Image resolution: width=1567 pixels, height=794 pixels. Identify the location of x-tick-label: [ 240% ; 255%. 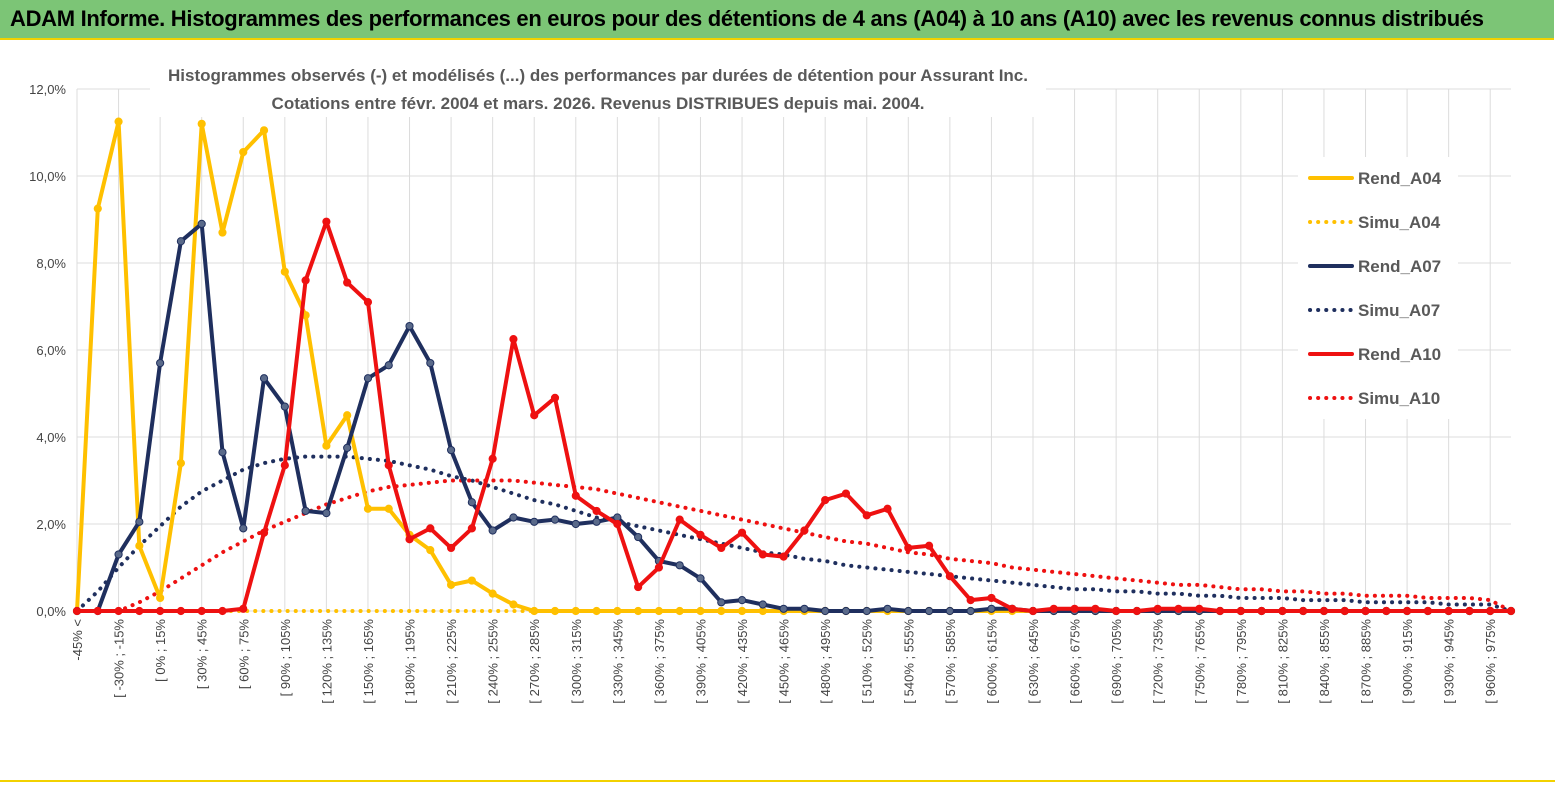
(493, 661).